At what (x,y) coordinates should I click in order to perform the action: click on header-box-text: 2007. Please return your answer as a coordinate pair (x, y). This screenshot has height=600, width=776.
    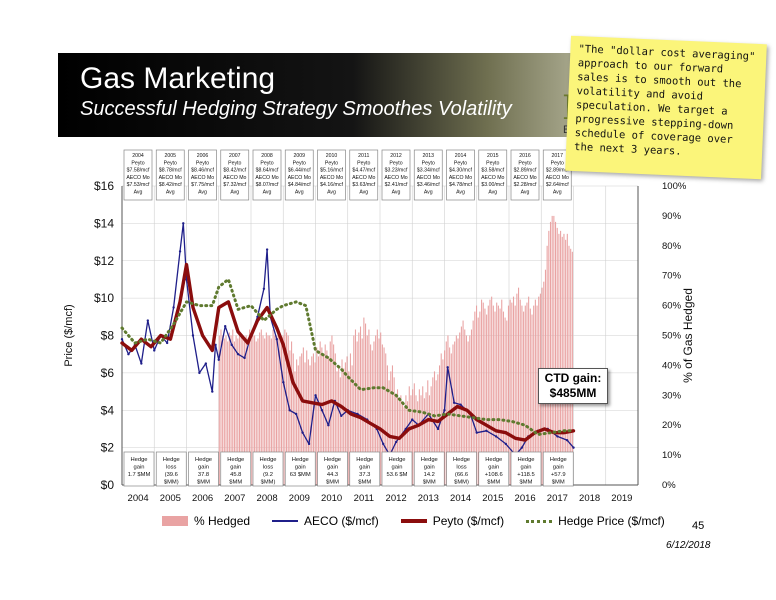
    Looking at the image, I should click on (235, 156).